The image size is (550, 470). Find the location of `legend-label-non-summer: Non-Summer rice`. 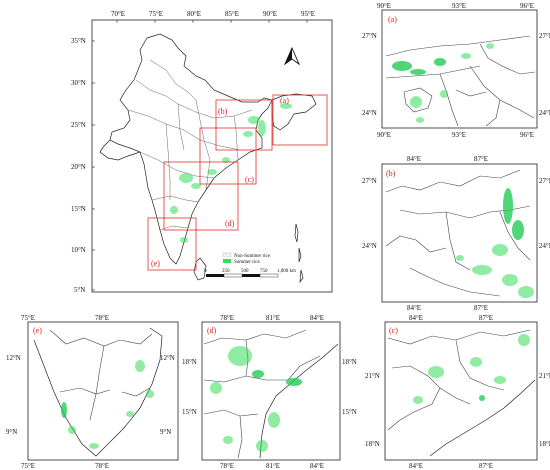

legend-label-non-summer: Non-Summer rice is located at coordinates (252, 256).